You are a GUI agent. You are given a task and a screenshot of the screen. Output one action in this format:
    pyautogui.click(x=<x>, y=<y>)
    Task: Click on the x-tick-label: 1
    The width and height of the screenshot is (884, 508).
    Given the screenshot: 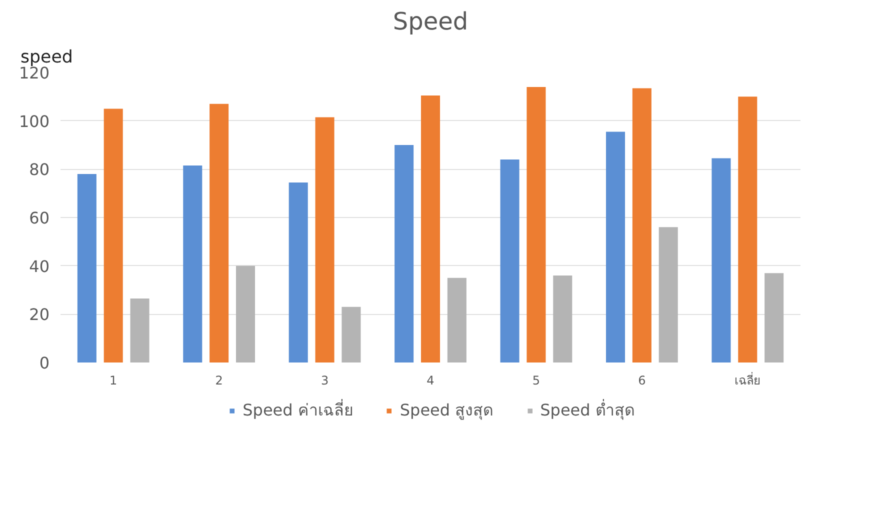 What is the action you would take?
    pyautogui.click(x=114, y=381)
    